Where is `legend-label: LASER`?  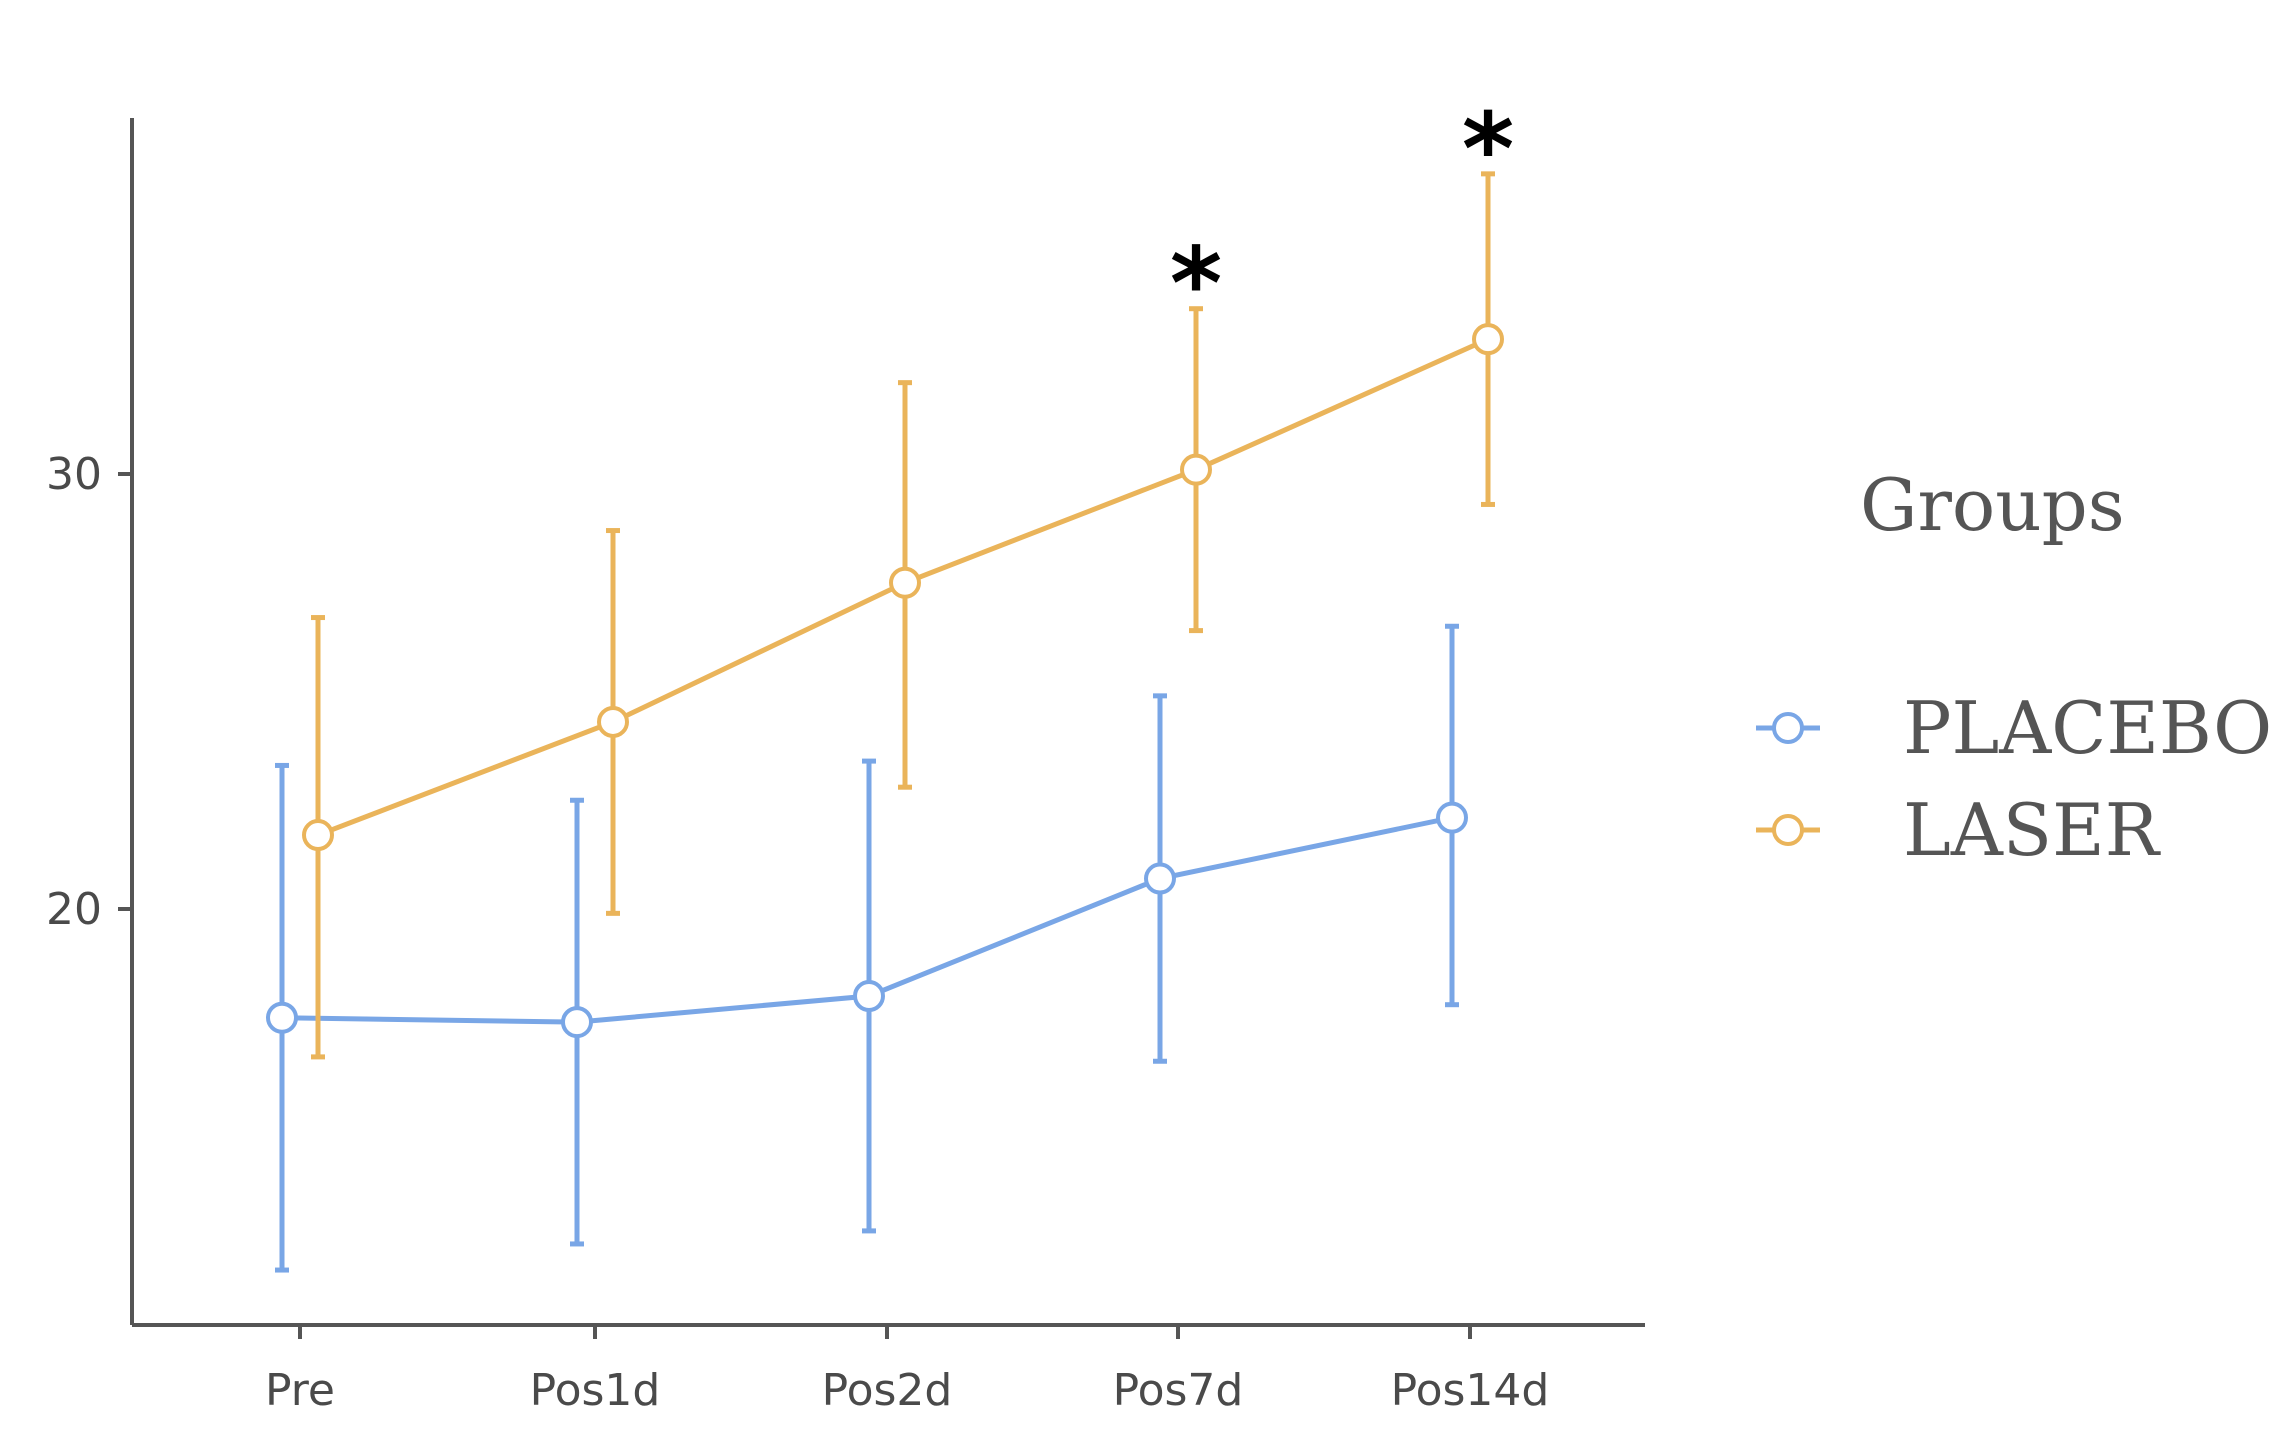
legend-label: LASER is located at coordinates (2032, 830).